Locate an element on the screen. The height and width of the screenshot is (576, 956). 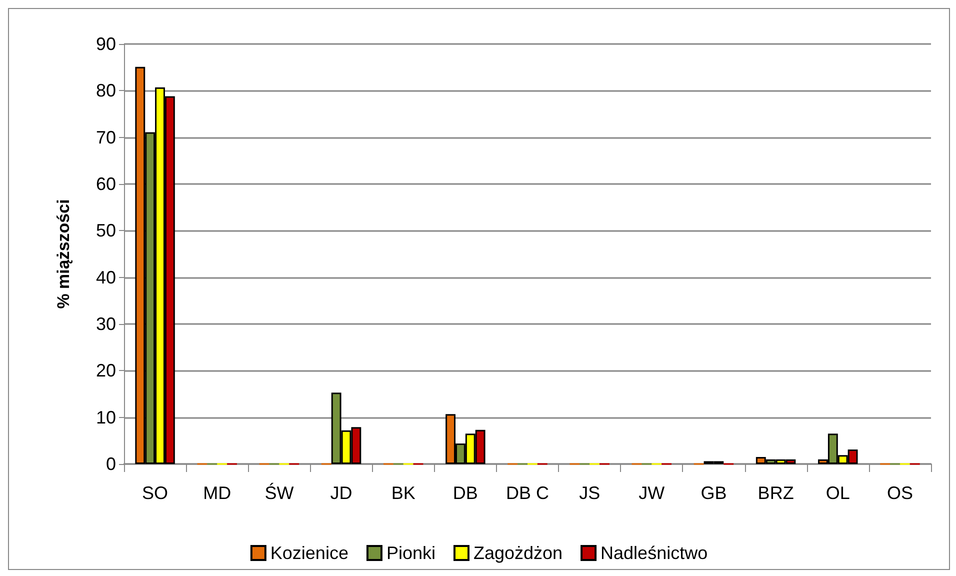
x-tick-label: JD is located at coordinates (341, 493).